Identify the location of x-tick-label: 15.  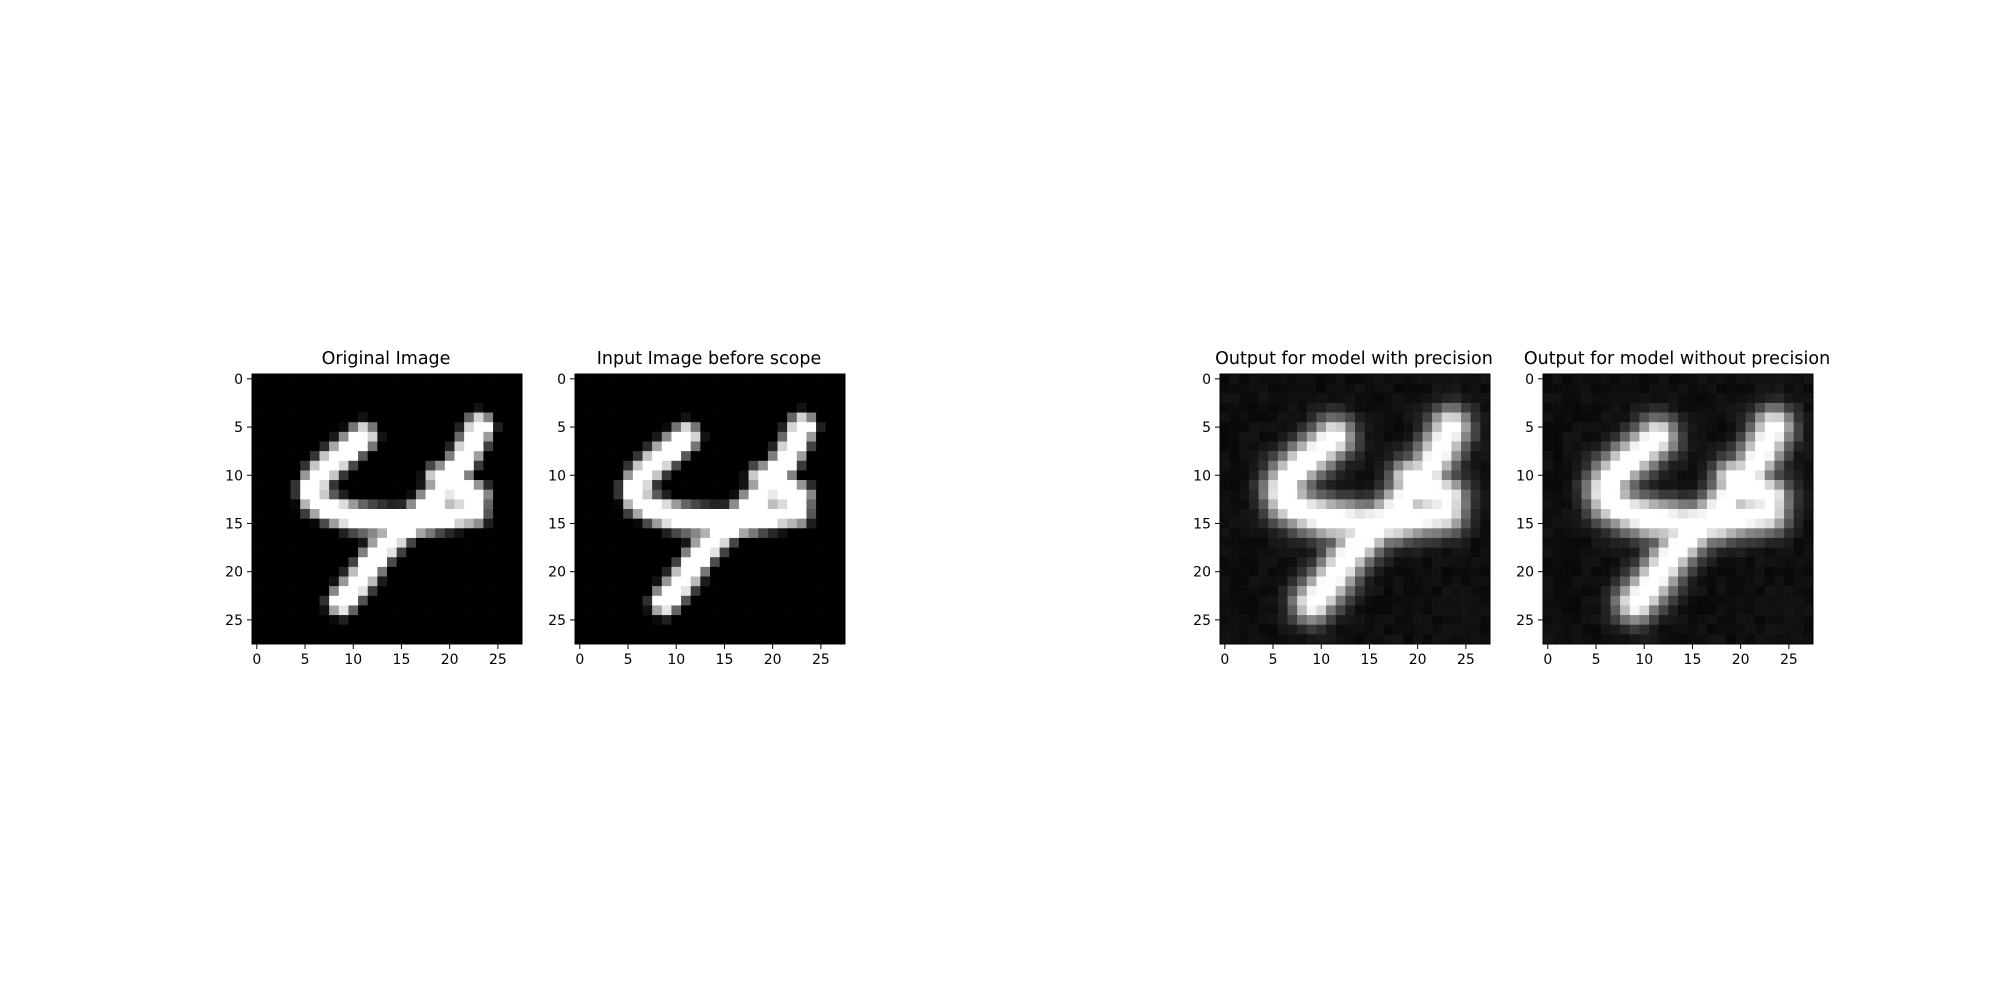
(1693, 660).